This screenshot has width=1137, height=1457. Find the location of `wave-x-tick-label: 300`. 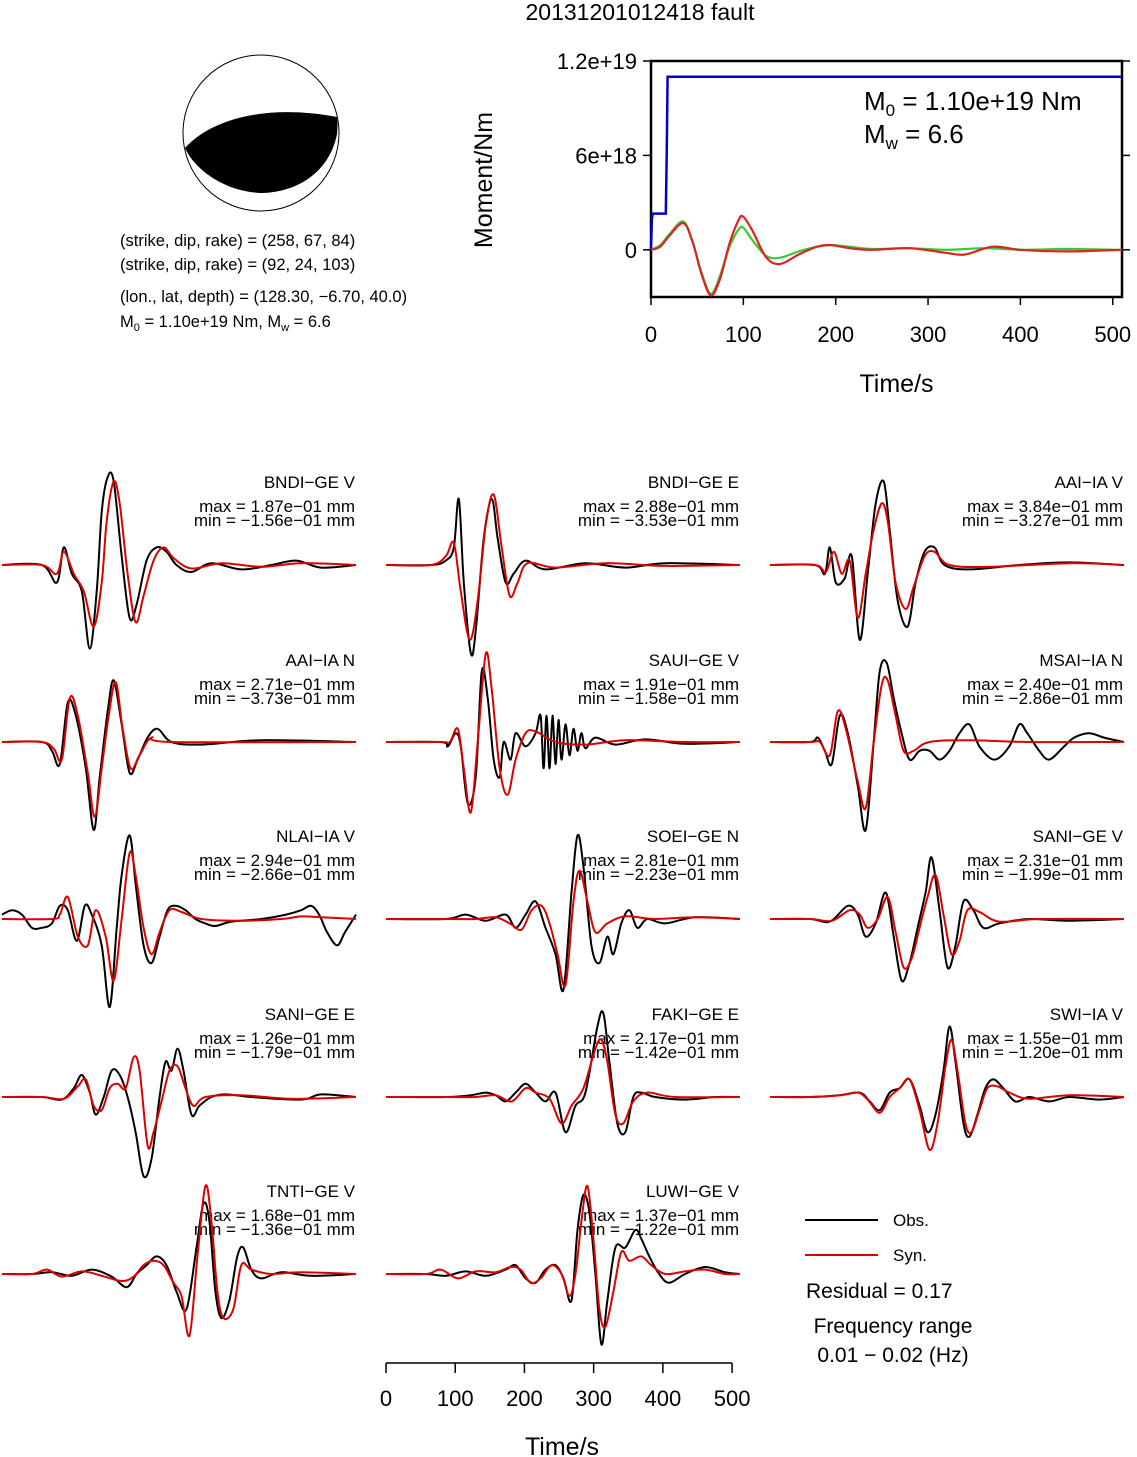

wave-x-tick-label: 300 is located at coordinates (593, 1398).